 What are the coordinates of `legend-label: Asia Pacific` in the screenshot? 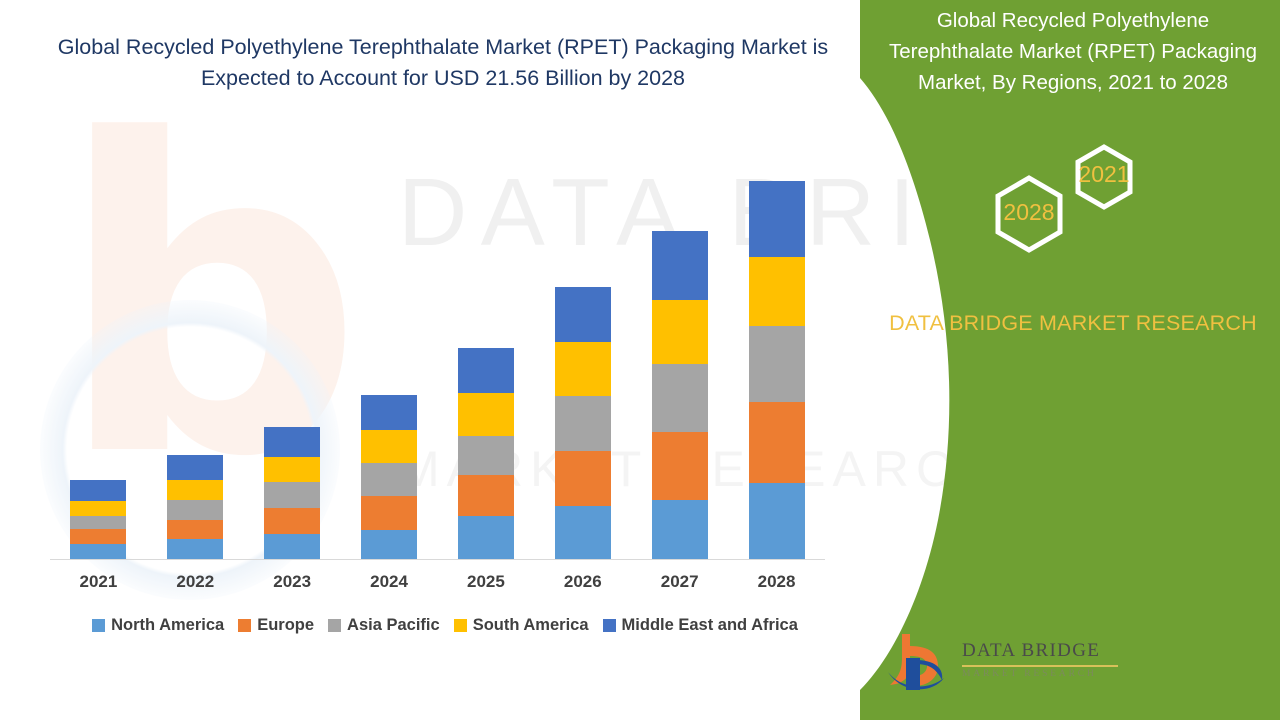 It's located at (393, 625).